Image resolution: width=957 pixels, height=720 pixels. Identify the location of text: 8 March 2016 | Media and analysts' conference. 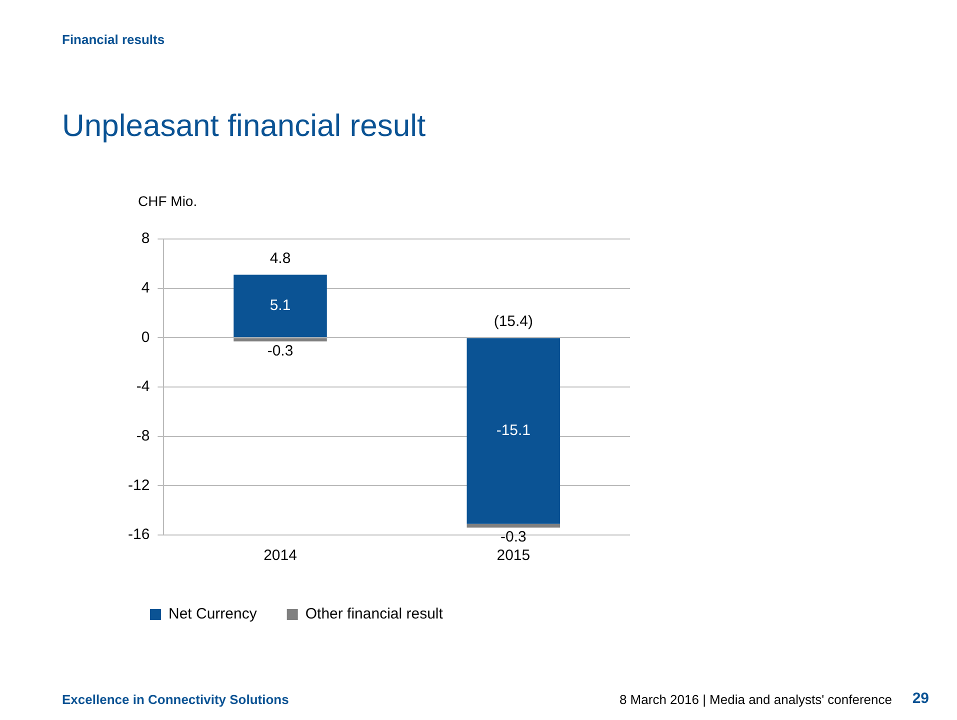
(755, 699).